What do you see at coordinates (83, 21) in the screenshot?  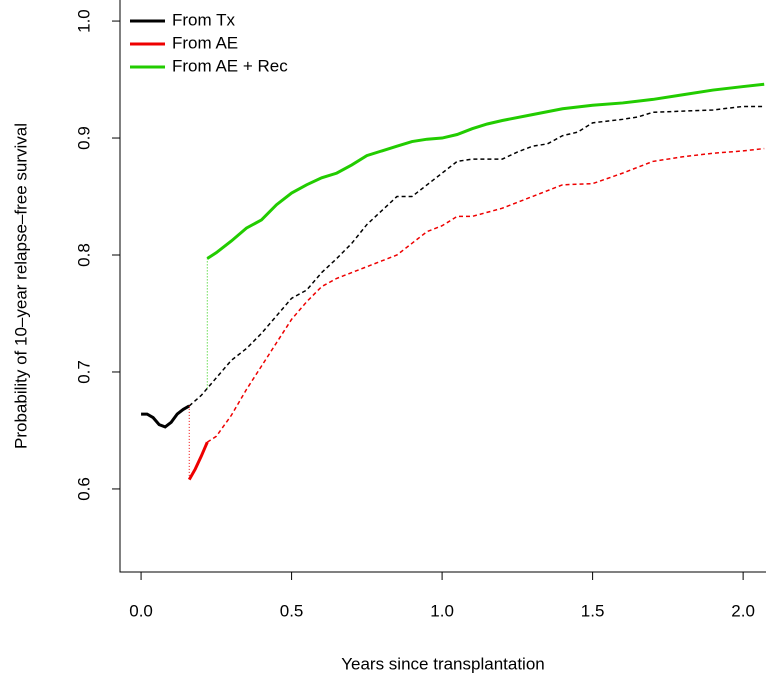 I see `y-tick-label: 1.0` at bounding box center [83, 21].